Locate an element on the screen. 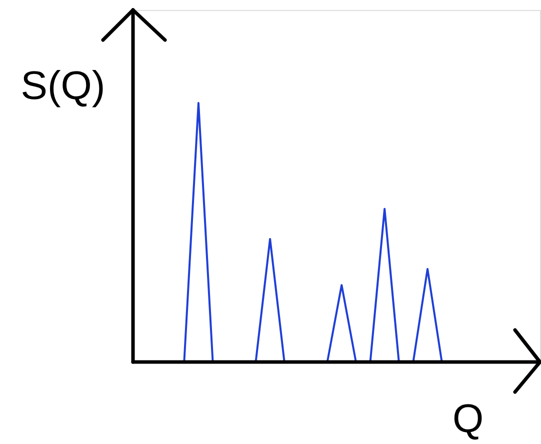 Image resolution: width=541 pixels, height=444 pixels. y-axis-title: S(Q) is located at coordinates (63, 86).